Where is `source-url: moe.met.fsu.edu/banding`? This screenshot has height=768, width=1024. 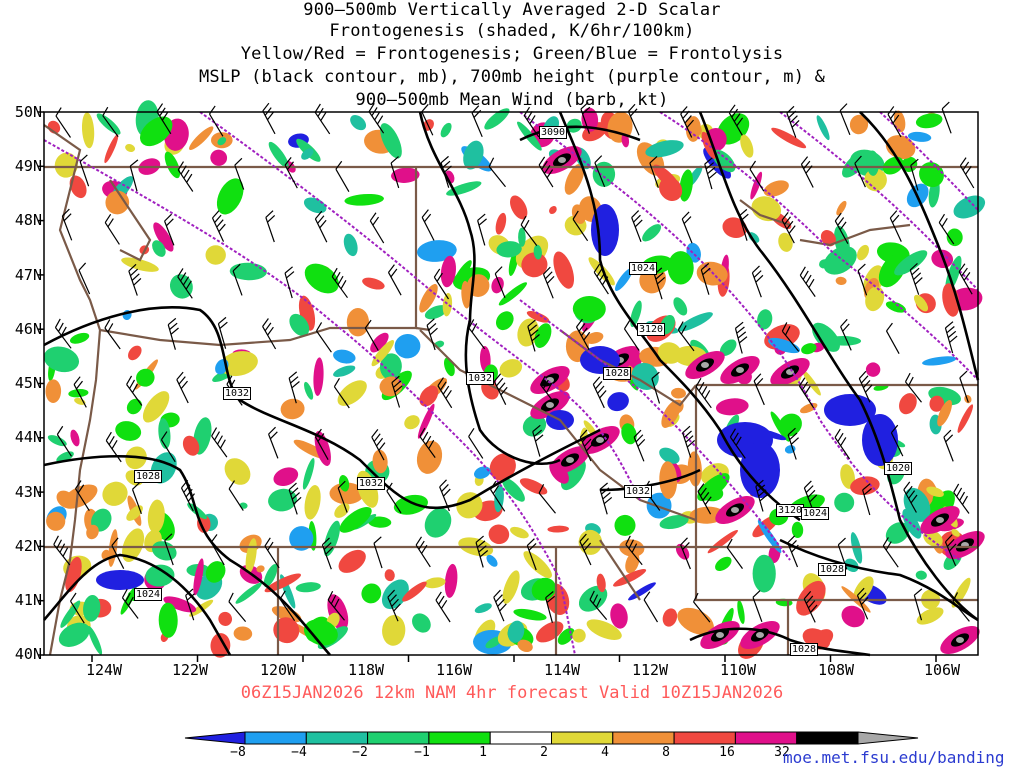
source-url: moe.met.fsu.edu/banding is located at coordinates (894, 757).